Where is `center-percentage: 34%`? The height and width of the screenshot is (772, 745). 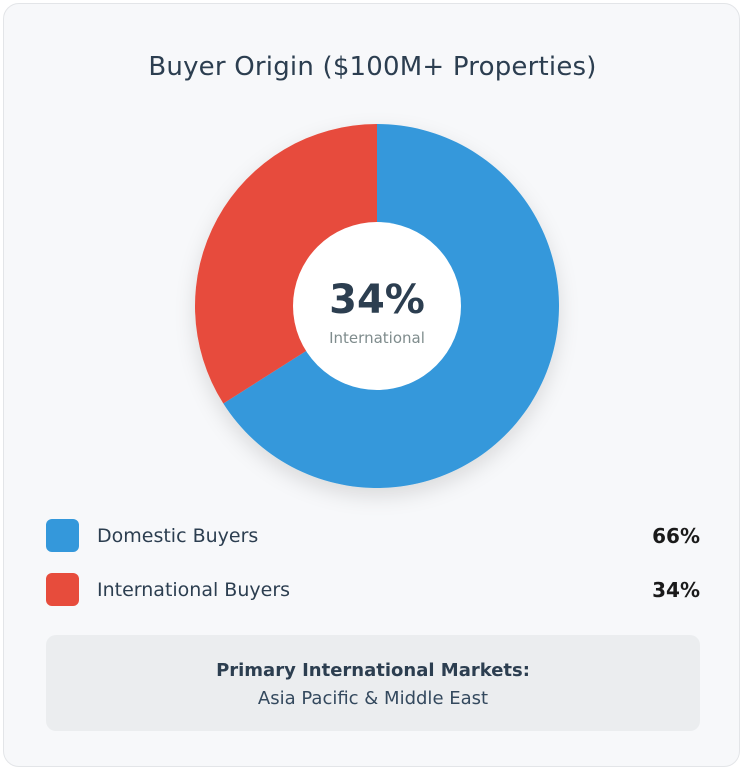
center-percentage: 34% is located at coordinates (377, 300).